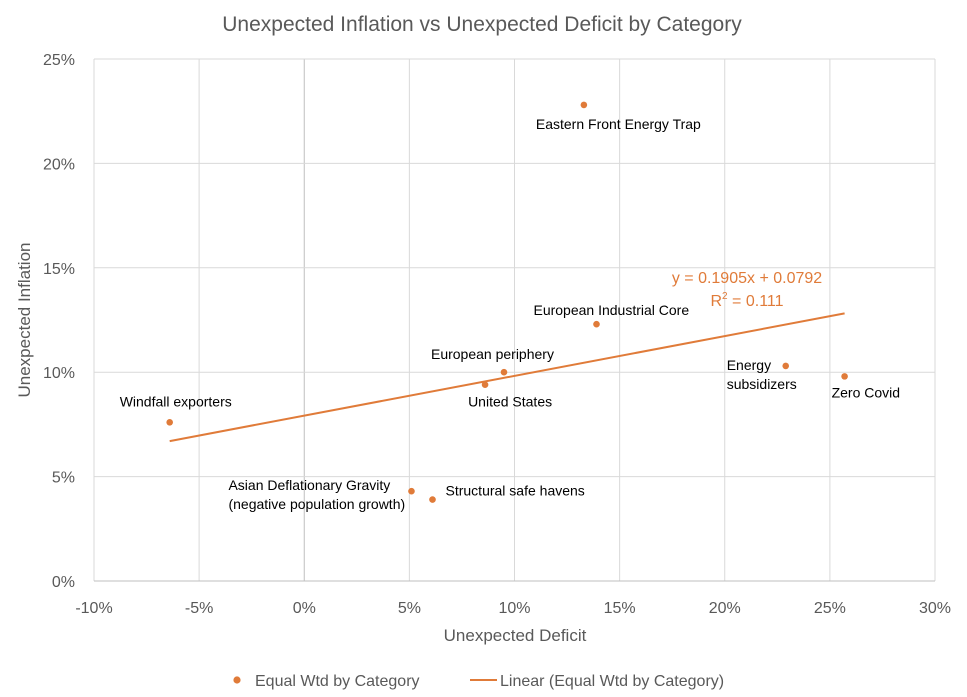 Image resolution: width=967 pixels, height=697 pixels. I want to click on data-label: Zero Covid, so click(866, 392).